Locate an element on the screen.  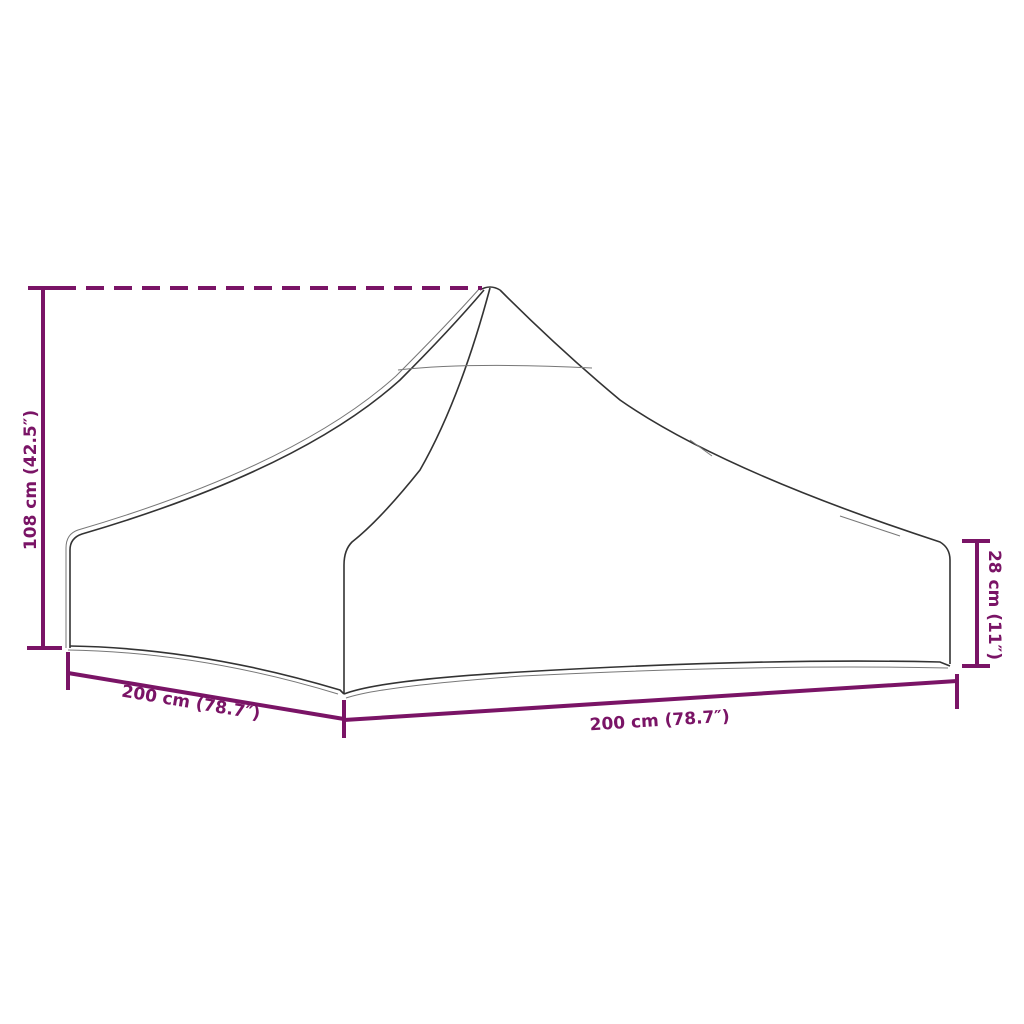
side-height-label: 28 cm (11″) is located at coordinates (994, 605).